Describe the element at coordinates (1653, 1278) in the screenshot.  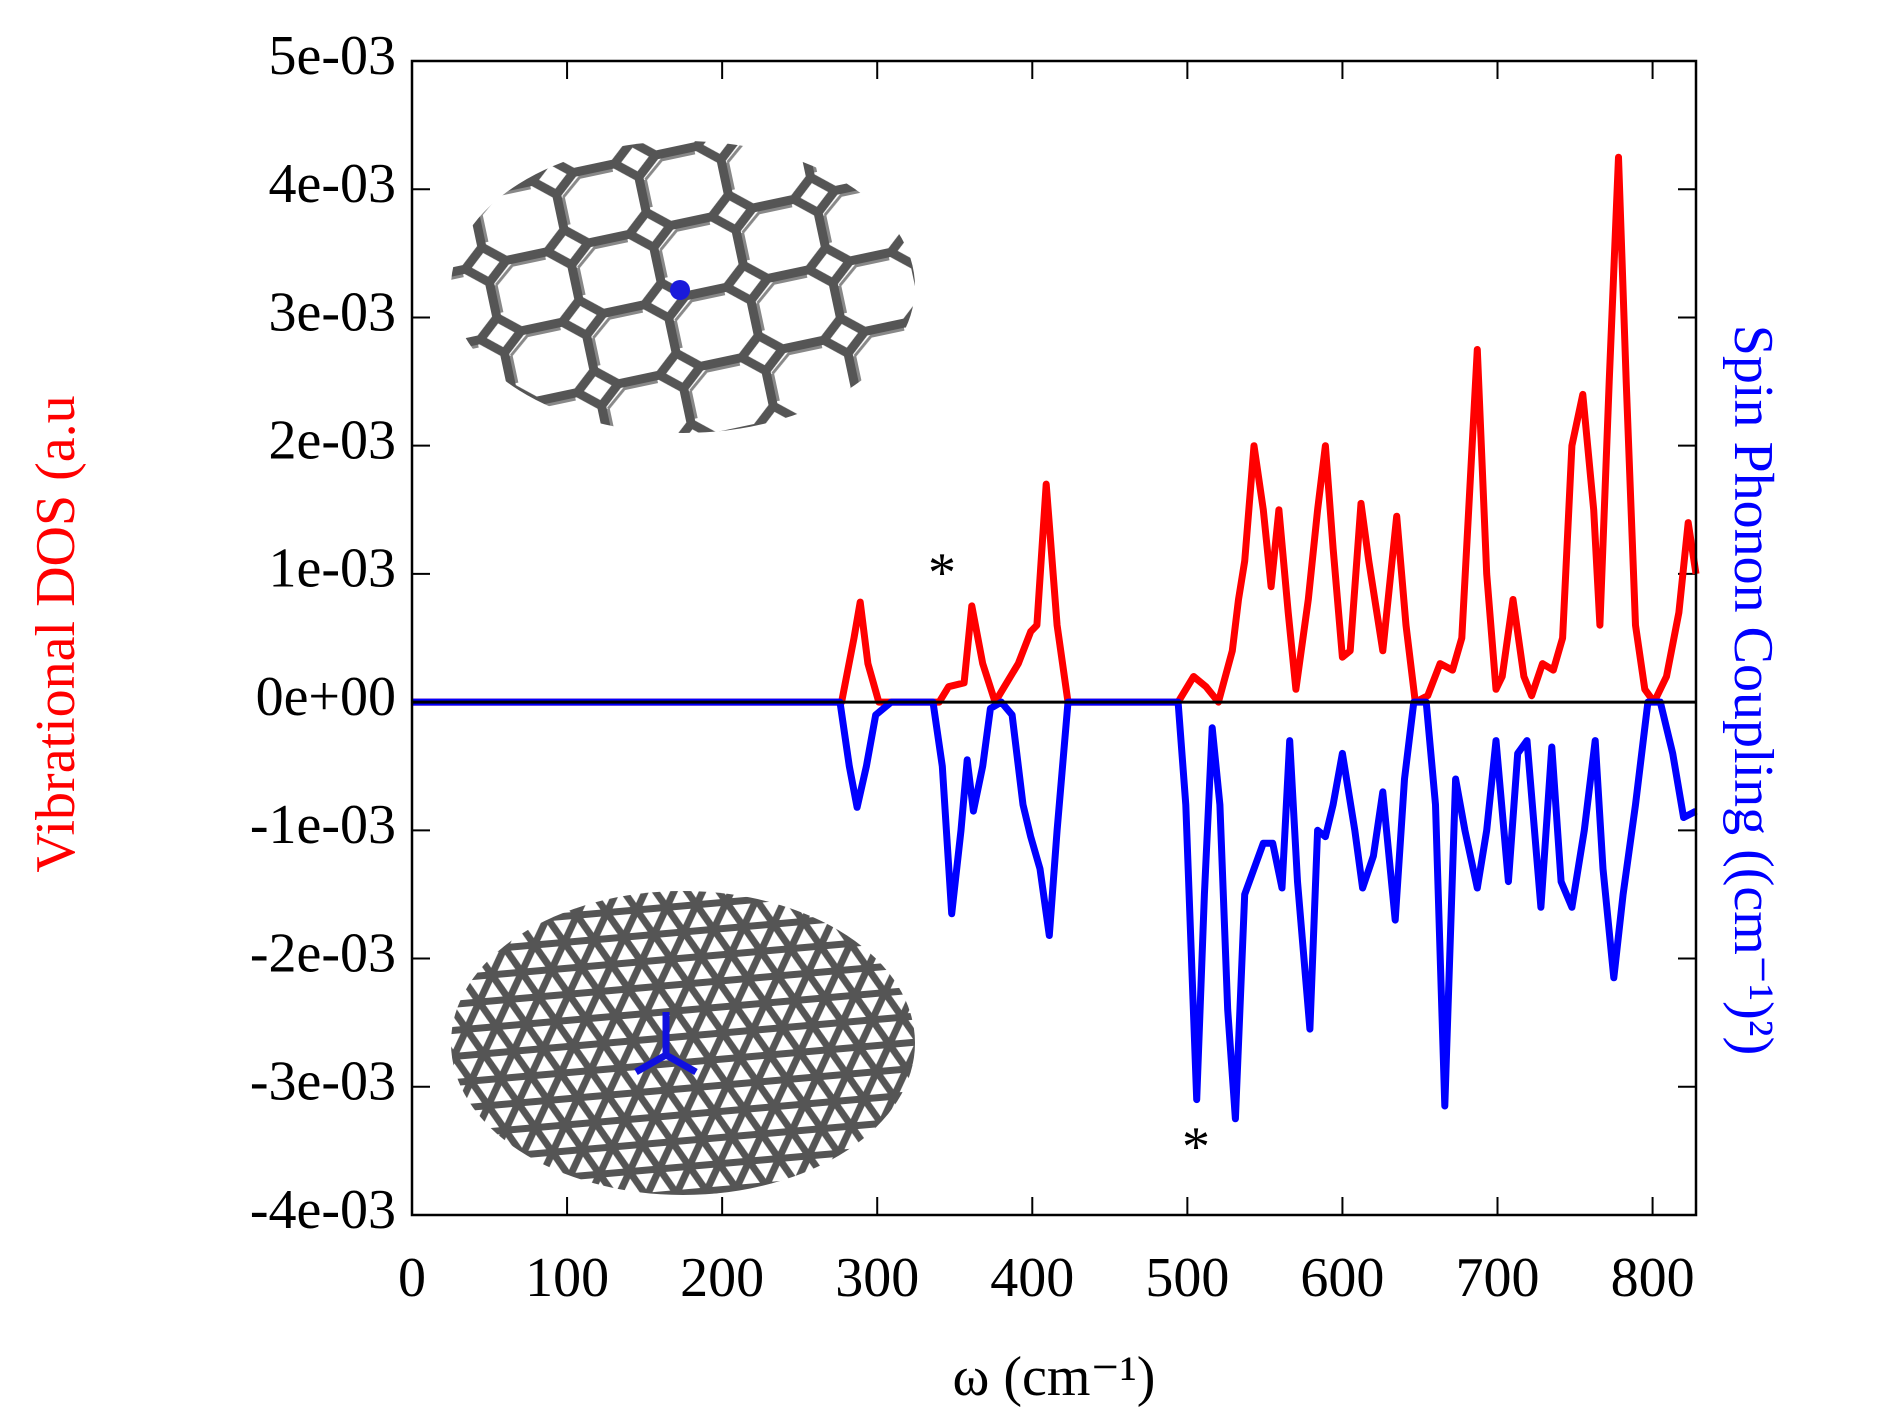
I see `x-tick-label: 800` at that location.